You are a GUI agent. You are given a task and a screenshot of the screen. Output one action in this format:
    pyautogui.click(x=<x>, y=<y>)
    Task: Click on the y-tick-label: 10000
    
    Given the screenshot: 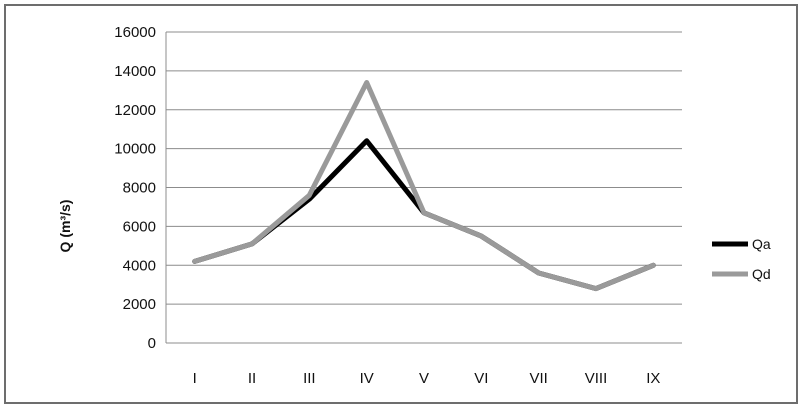 What is the action you would take?
    pyautogui.click(x=135, y=149)
    